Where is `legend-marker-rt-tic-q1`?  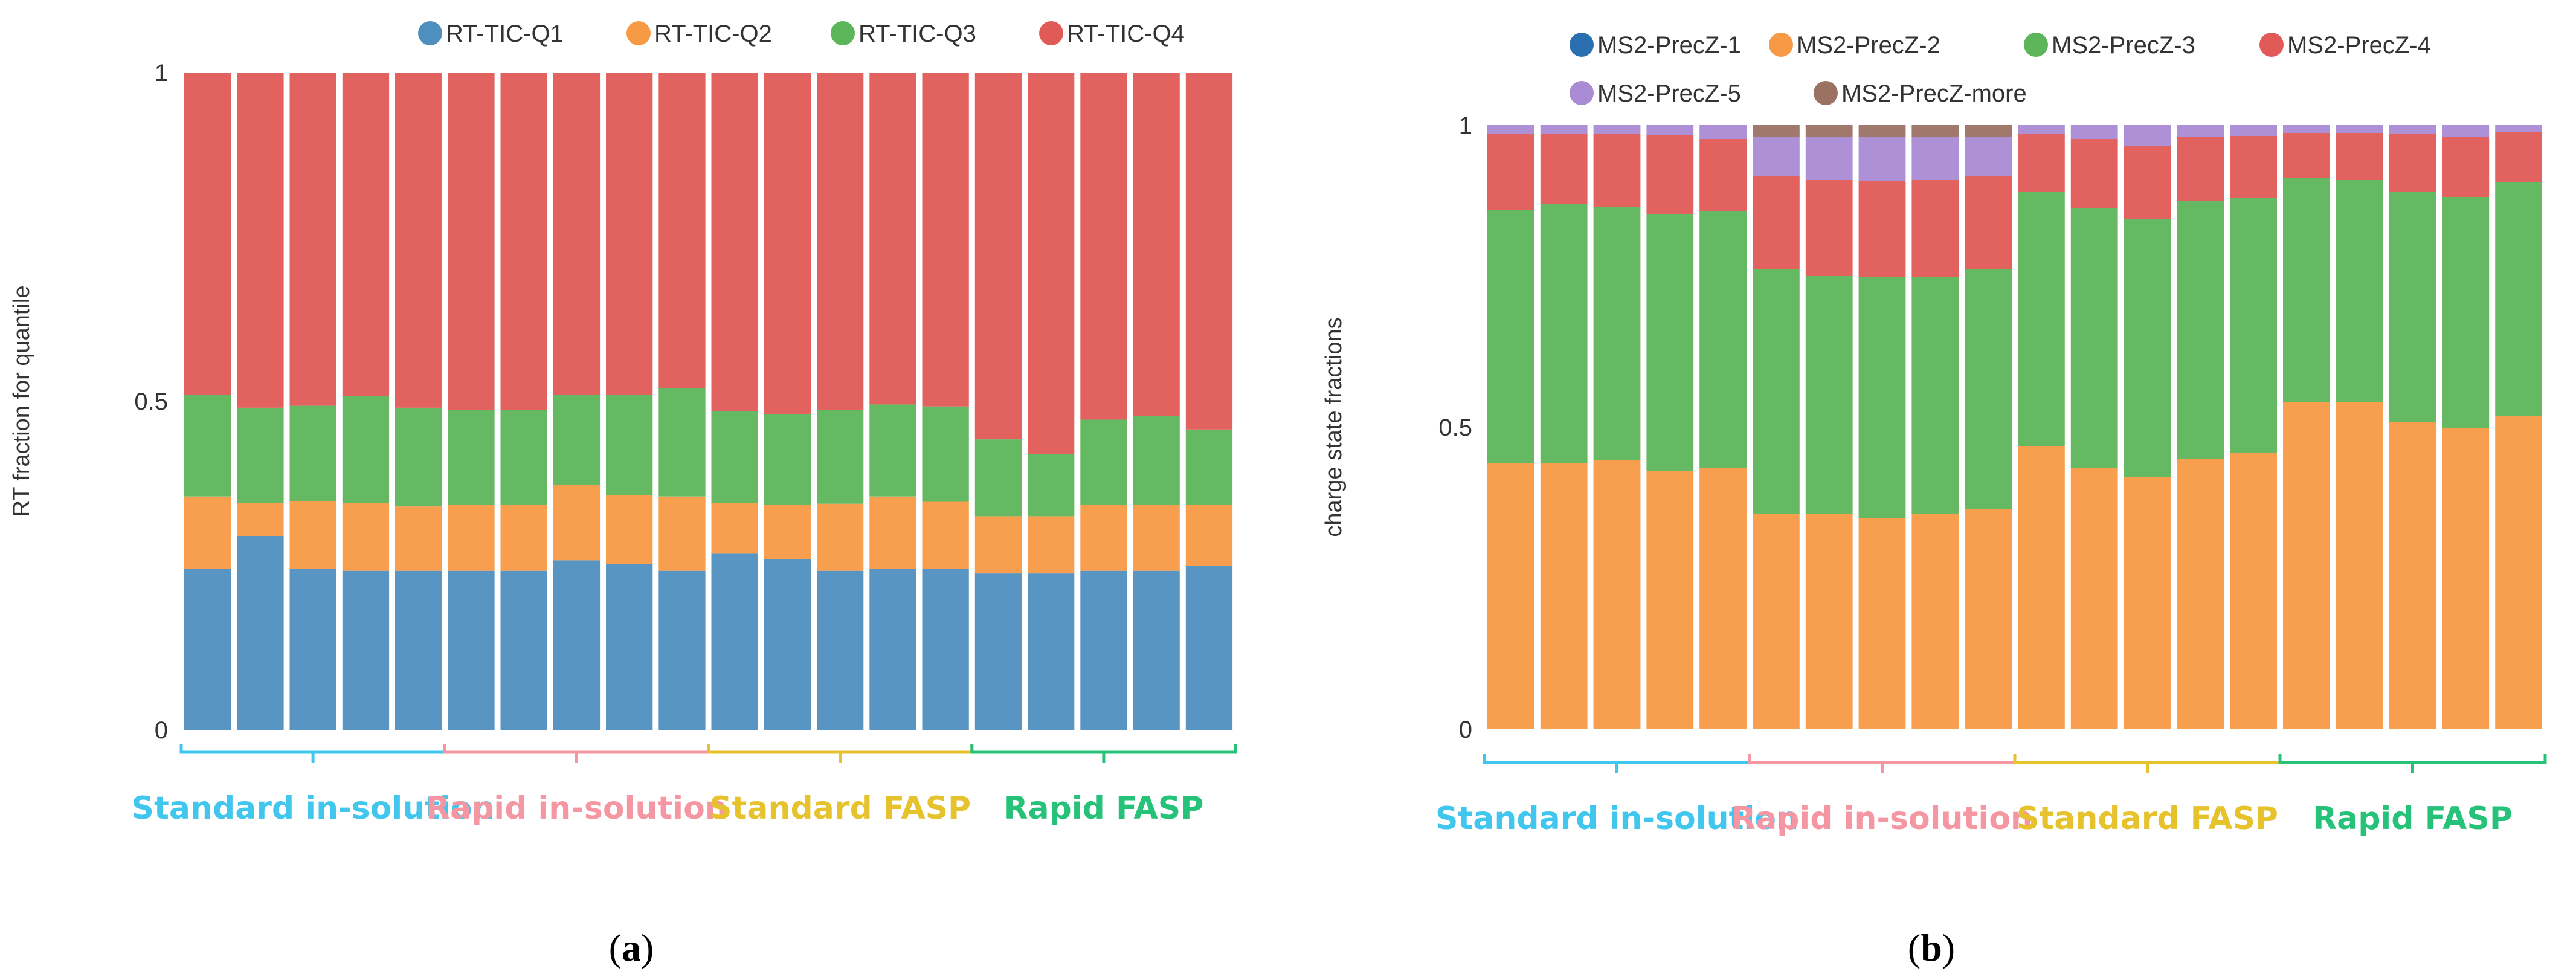
legend-marker-rt-tic-q1 is located at coordinates (430, 33).